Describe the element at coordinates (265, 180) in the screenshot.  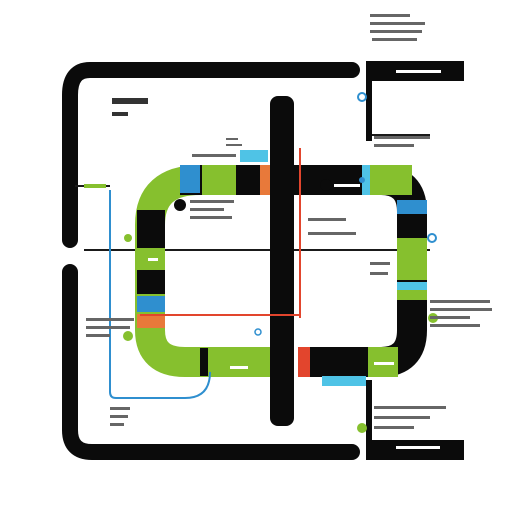
I see `loop-top-orange` at that location.